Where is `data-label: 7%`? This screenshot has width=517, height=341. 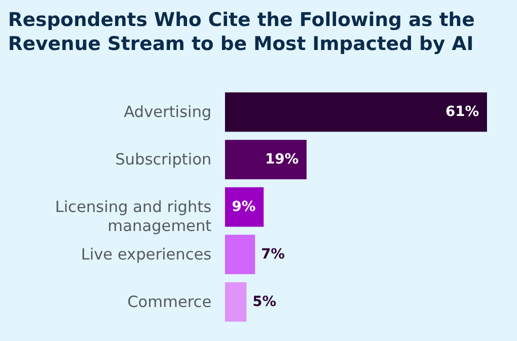
data-label: 7% is located at coordinates (273, 254).